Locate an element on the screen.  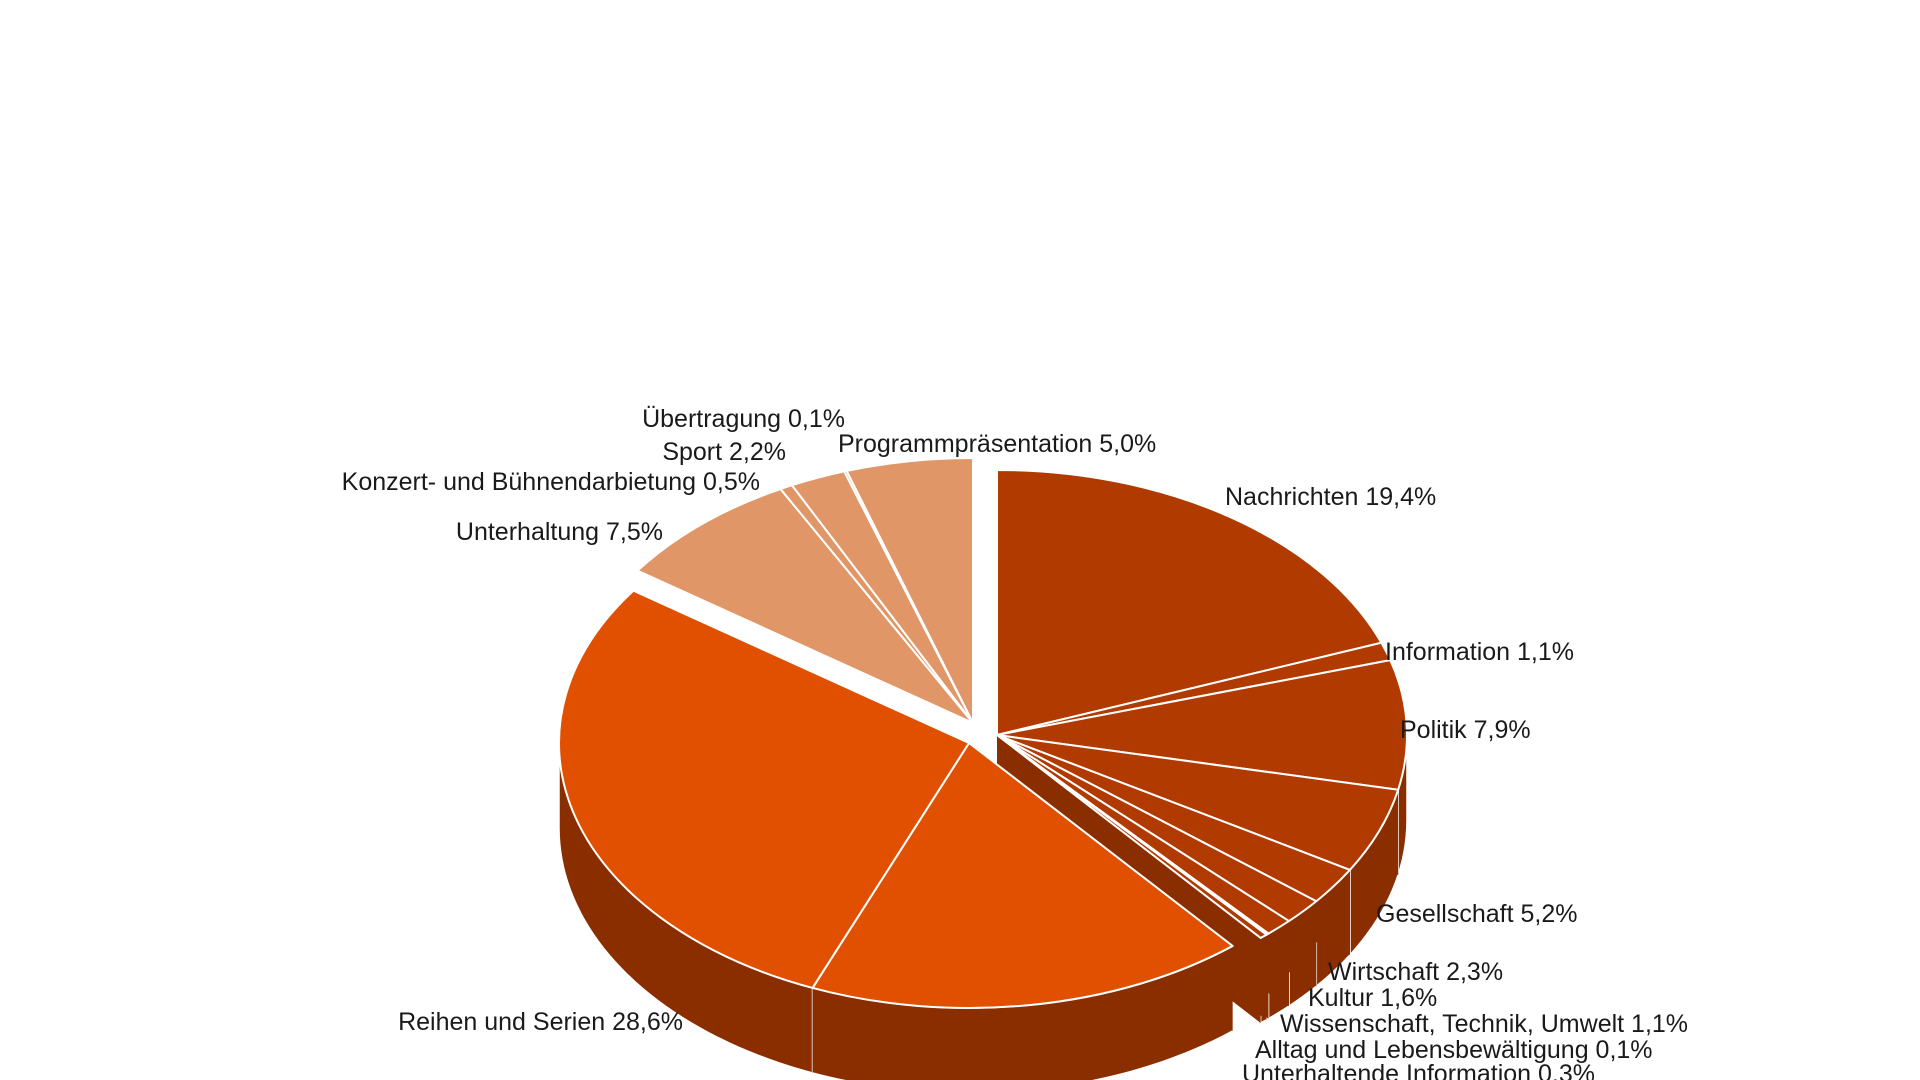
slice-label-0: Nachrichten 19,4% is located at coordinates (1330, 497).